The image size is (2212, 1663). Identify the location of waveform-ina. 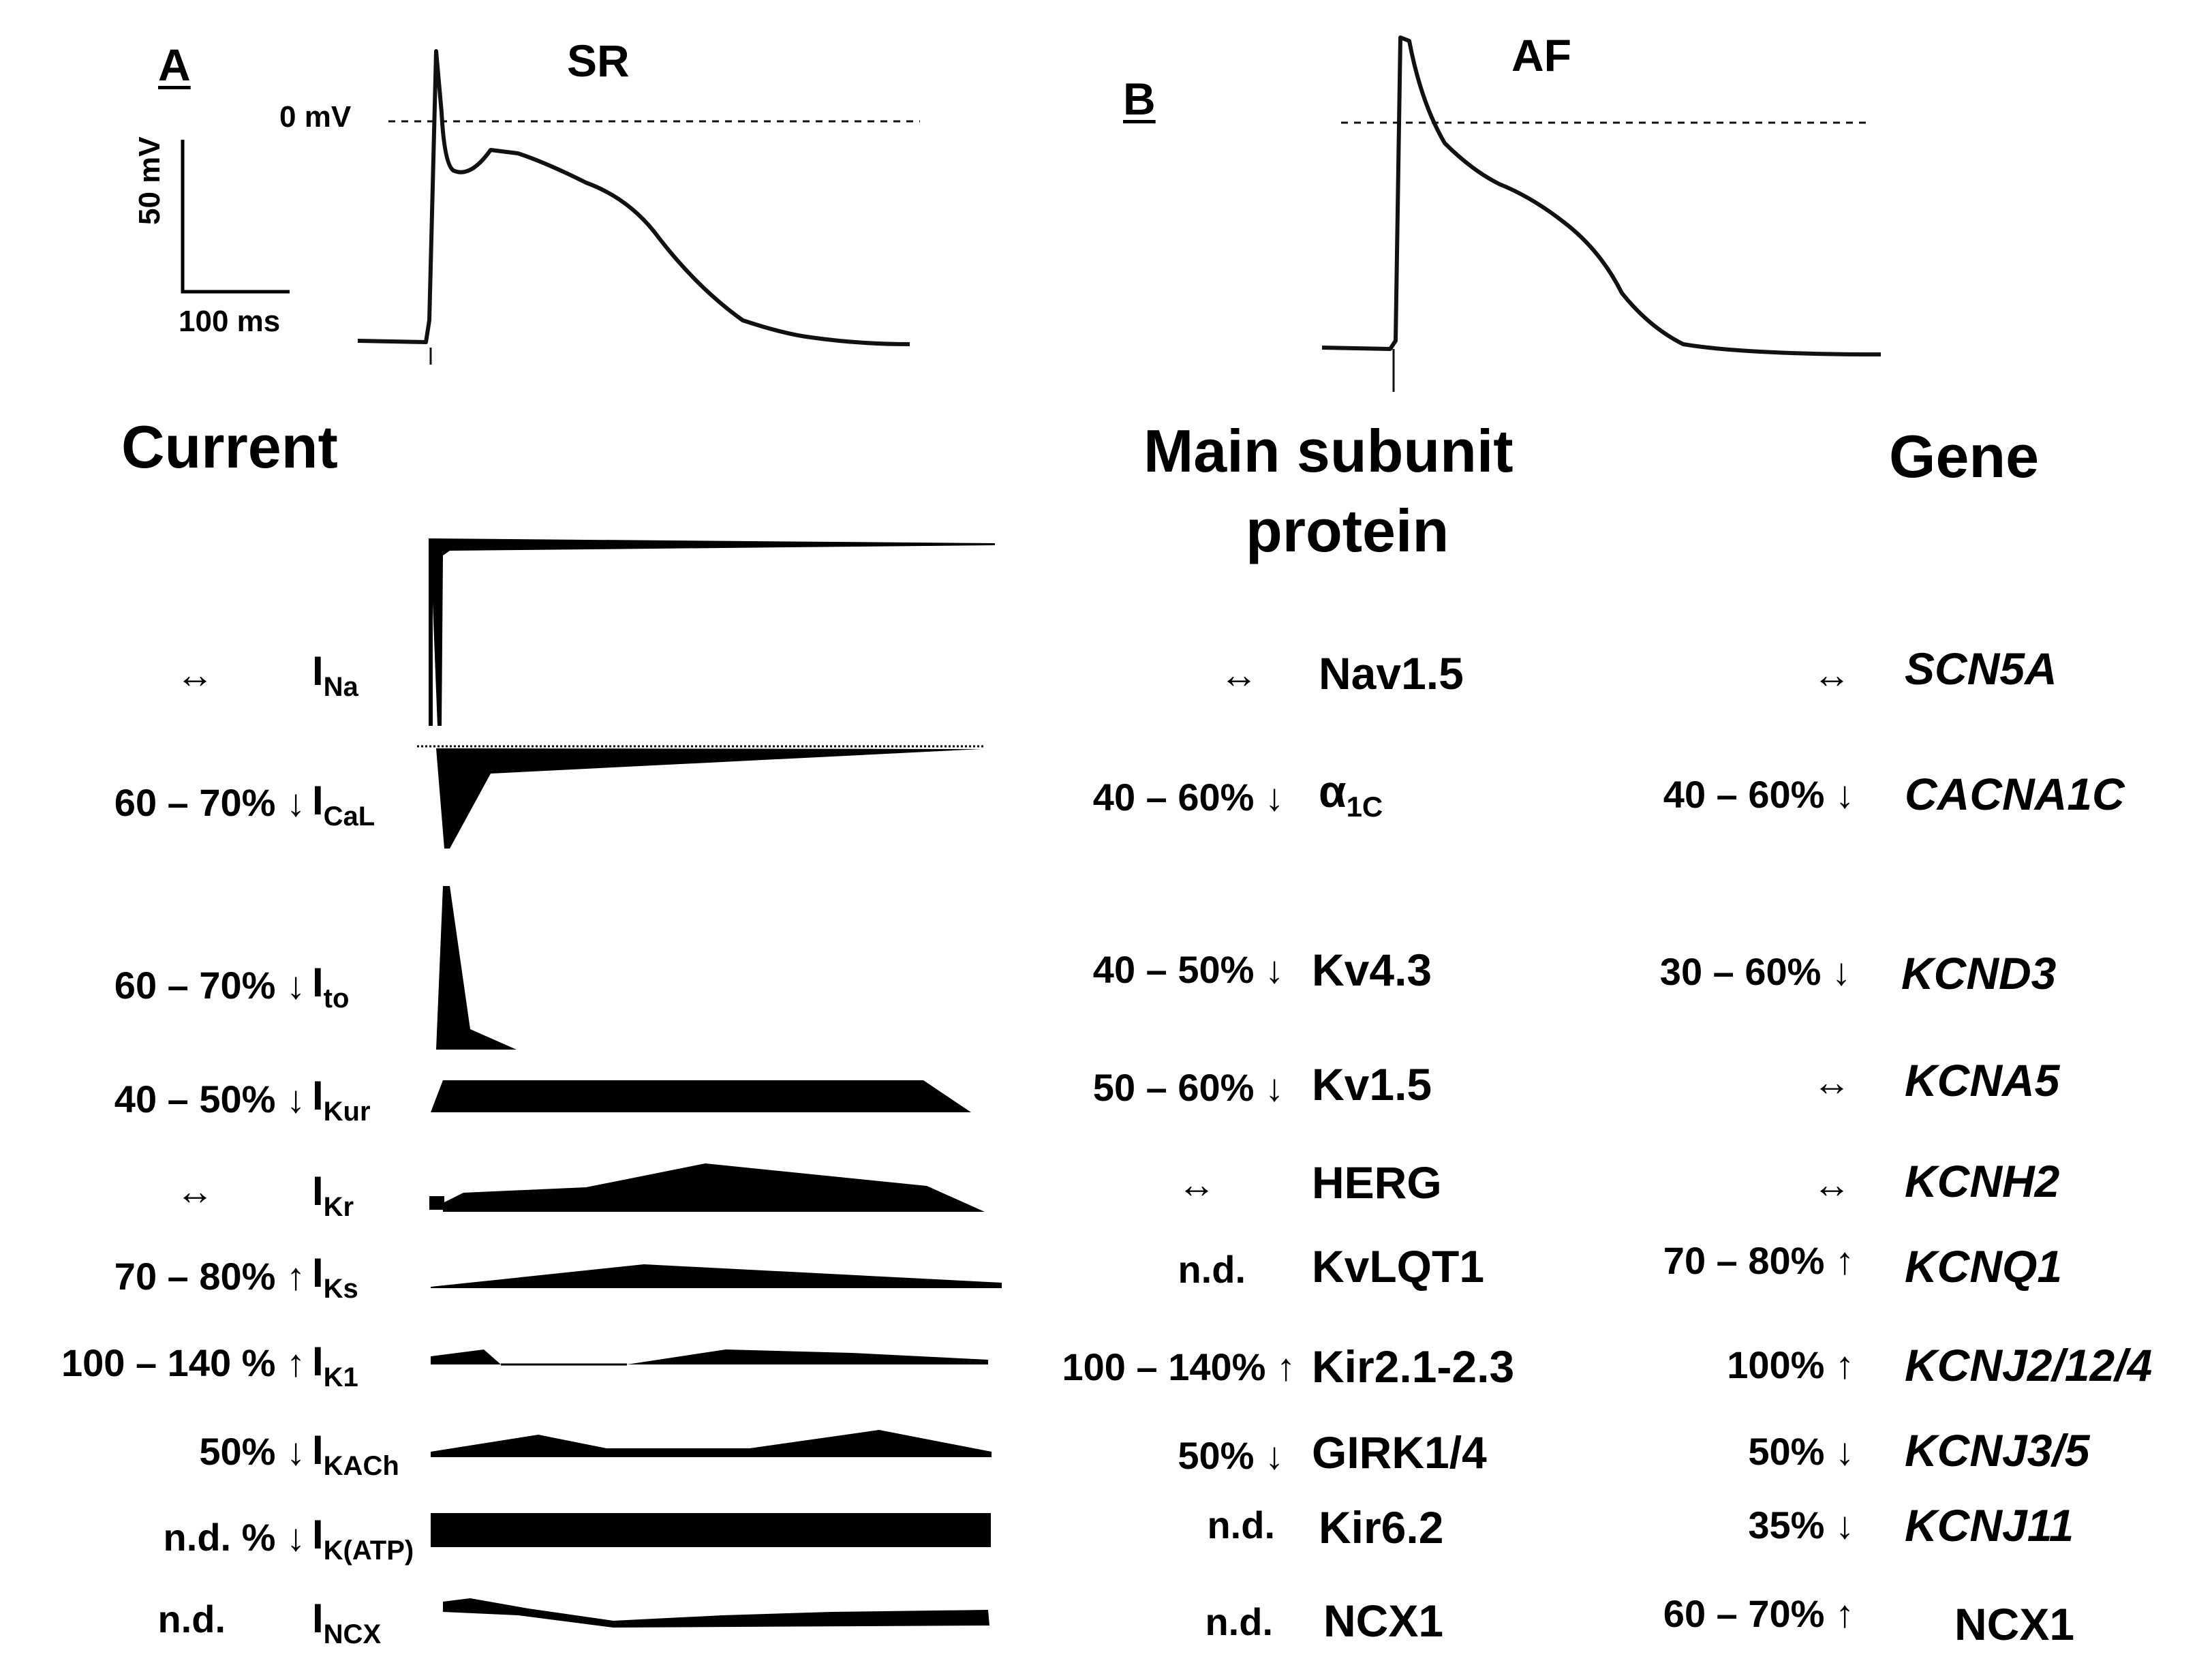
(712, 632).